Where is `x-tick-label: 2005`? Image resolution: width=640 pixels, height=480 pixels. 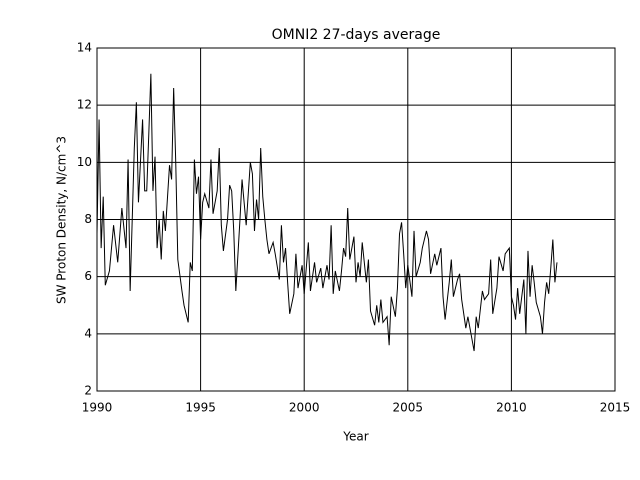 x-tick-label: 2005 is located at coordinates (408, 408).